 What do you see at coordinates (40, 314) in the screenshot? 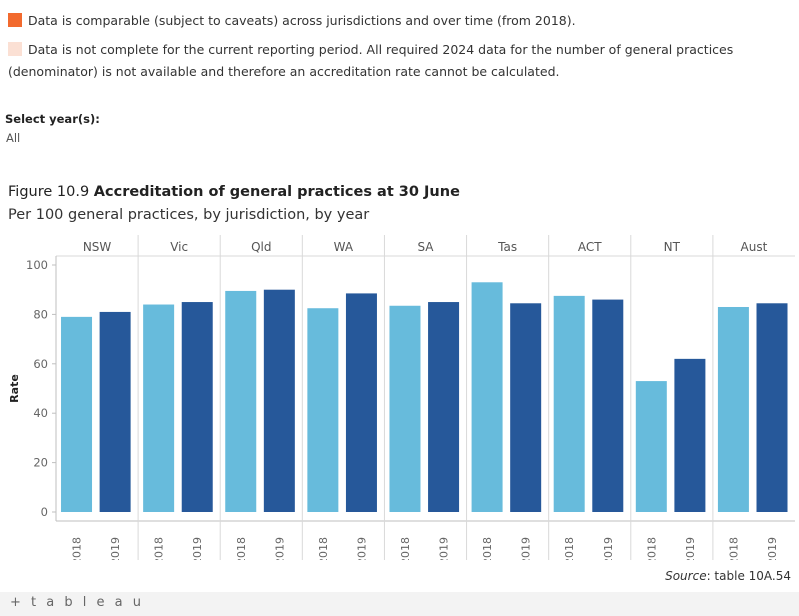
I see `y-tick-label: 80` at bounding box center [40, 314].